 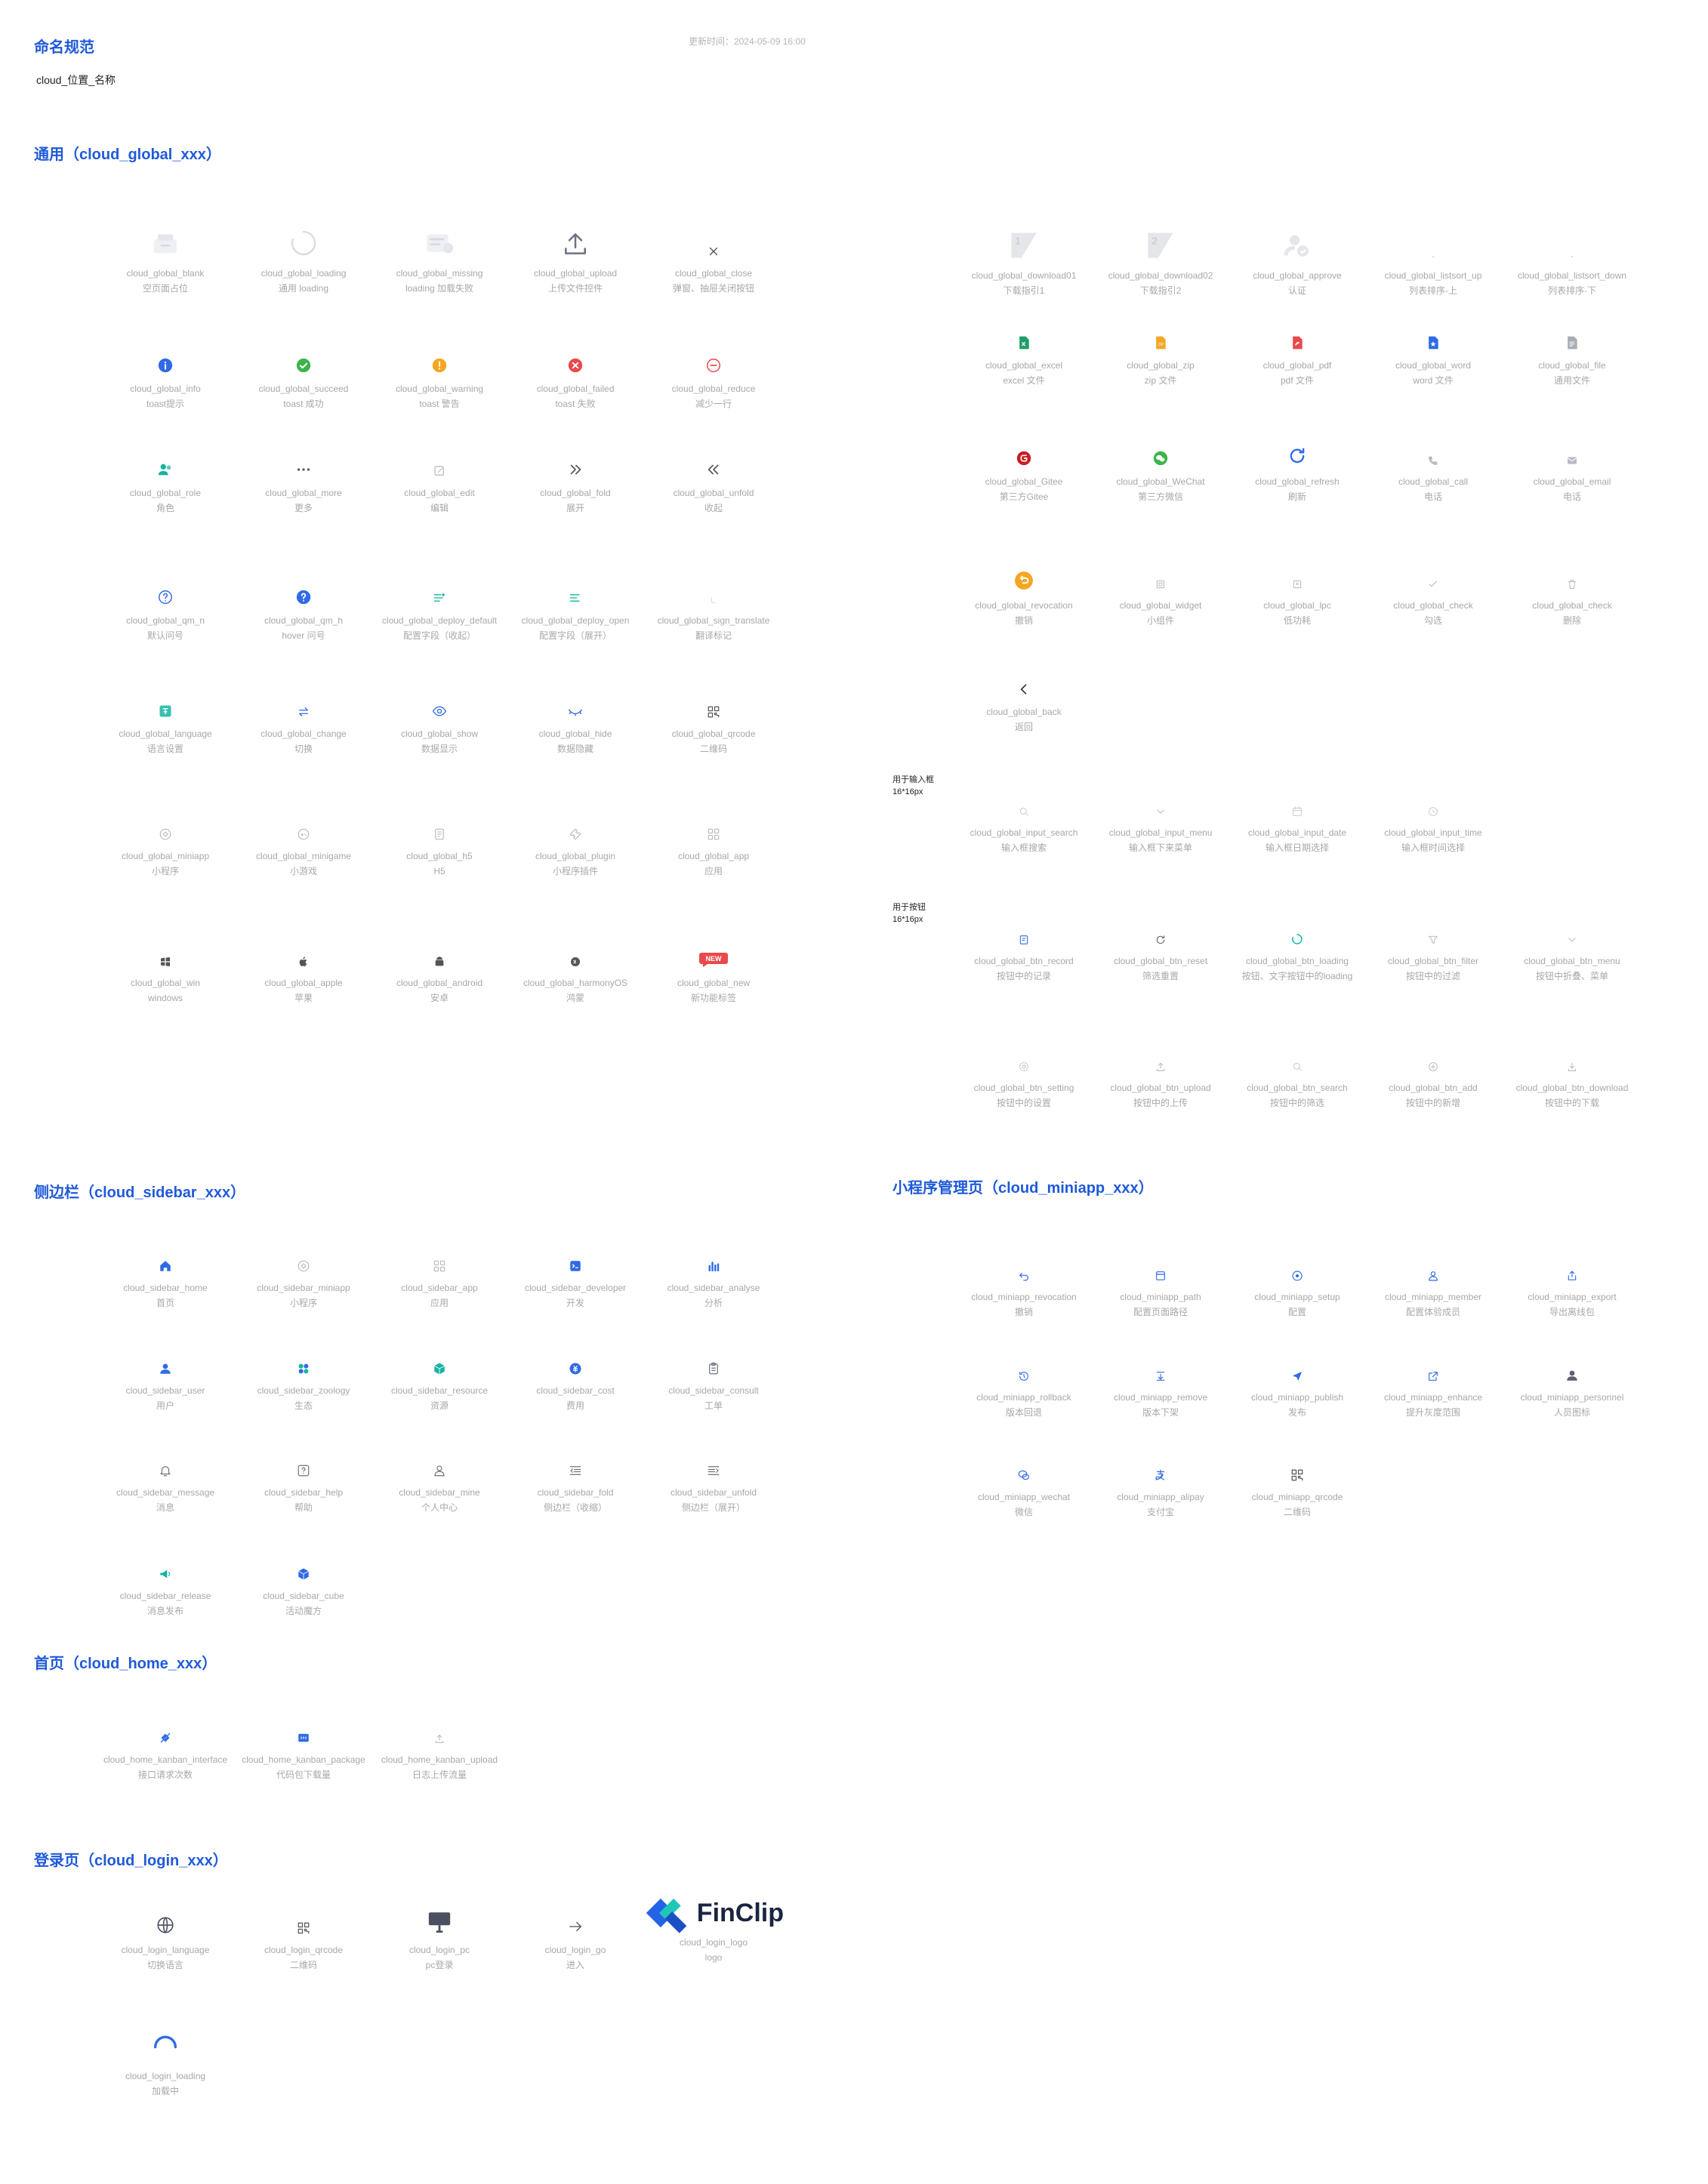 What do you see at coordinates (1297, 587) in the screenshot?
I see `icon-card: cloud_global_lpc 低功耗` at bounding box center [1297, 587].